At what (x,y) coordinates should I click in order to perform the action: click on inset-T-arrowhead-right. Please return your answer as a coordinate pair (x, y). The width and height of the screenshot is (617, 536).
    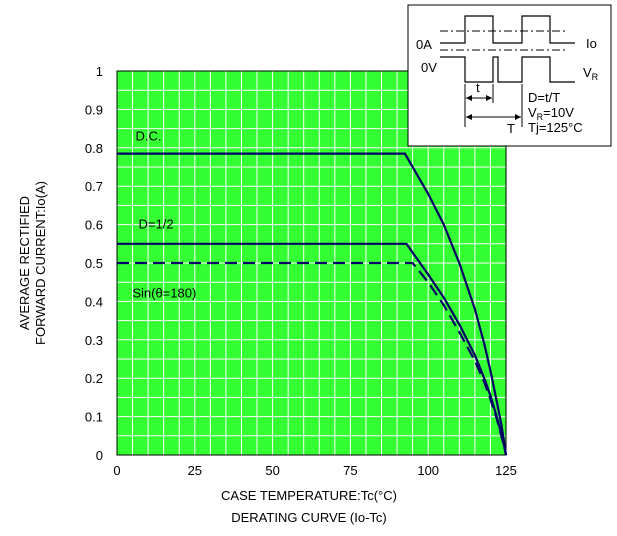
    Looking at the image, I should click on (518, 117).